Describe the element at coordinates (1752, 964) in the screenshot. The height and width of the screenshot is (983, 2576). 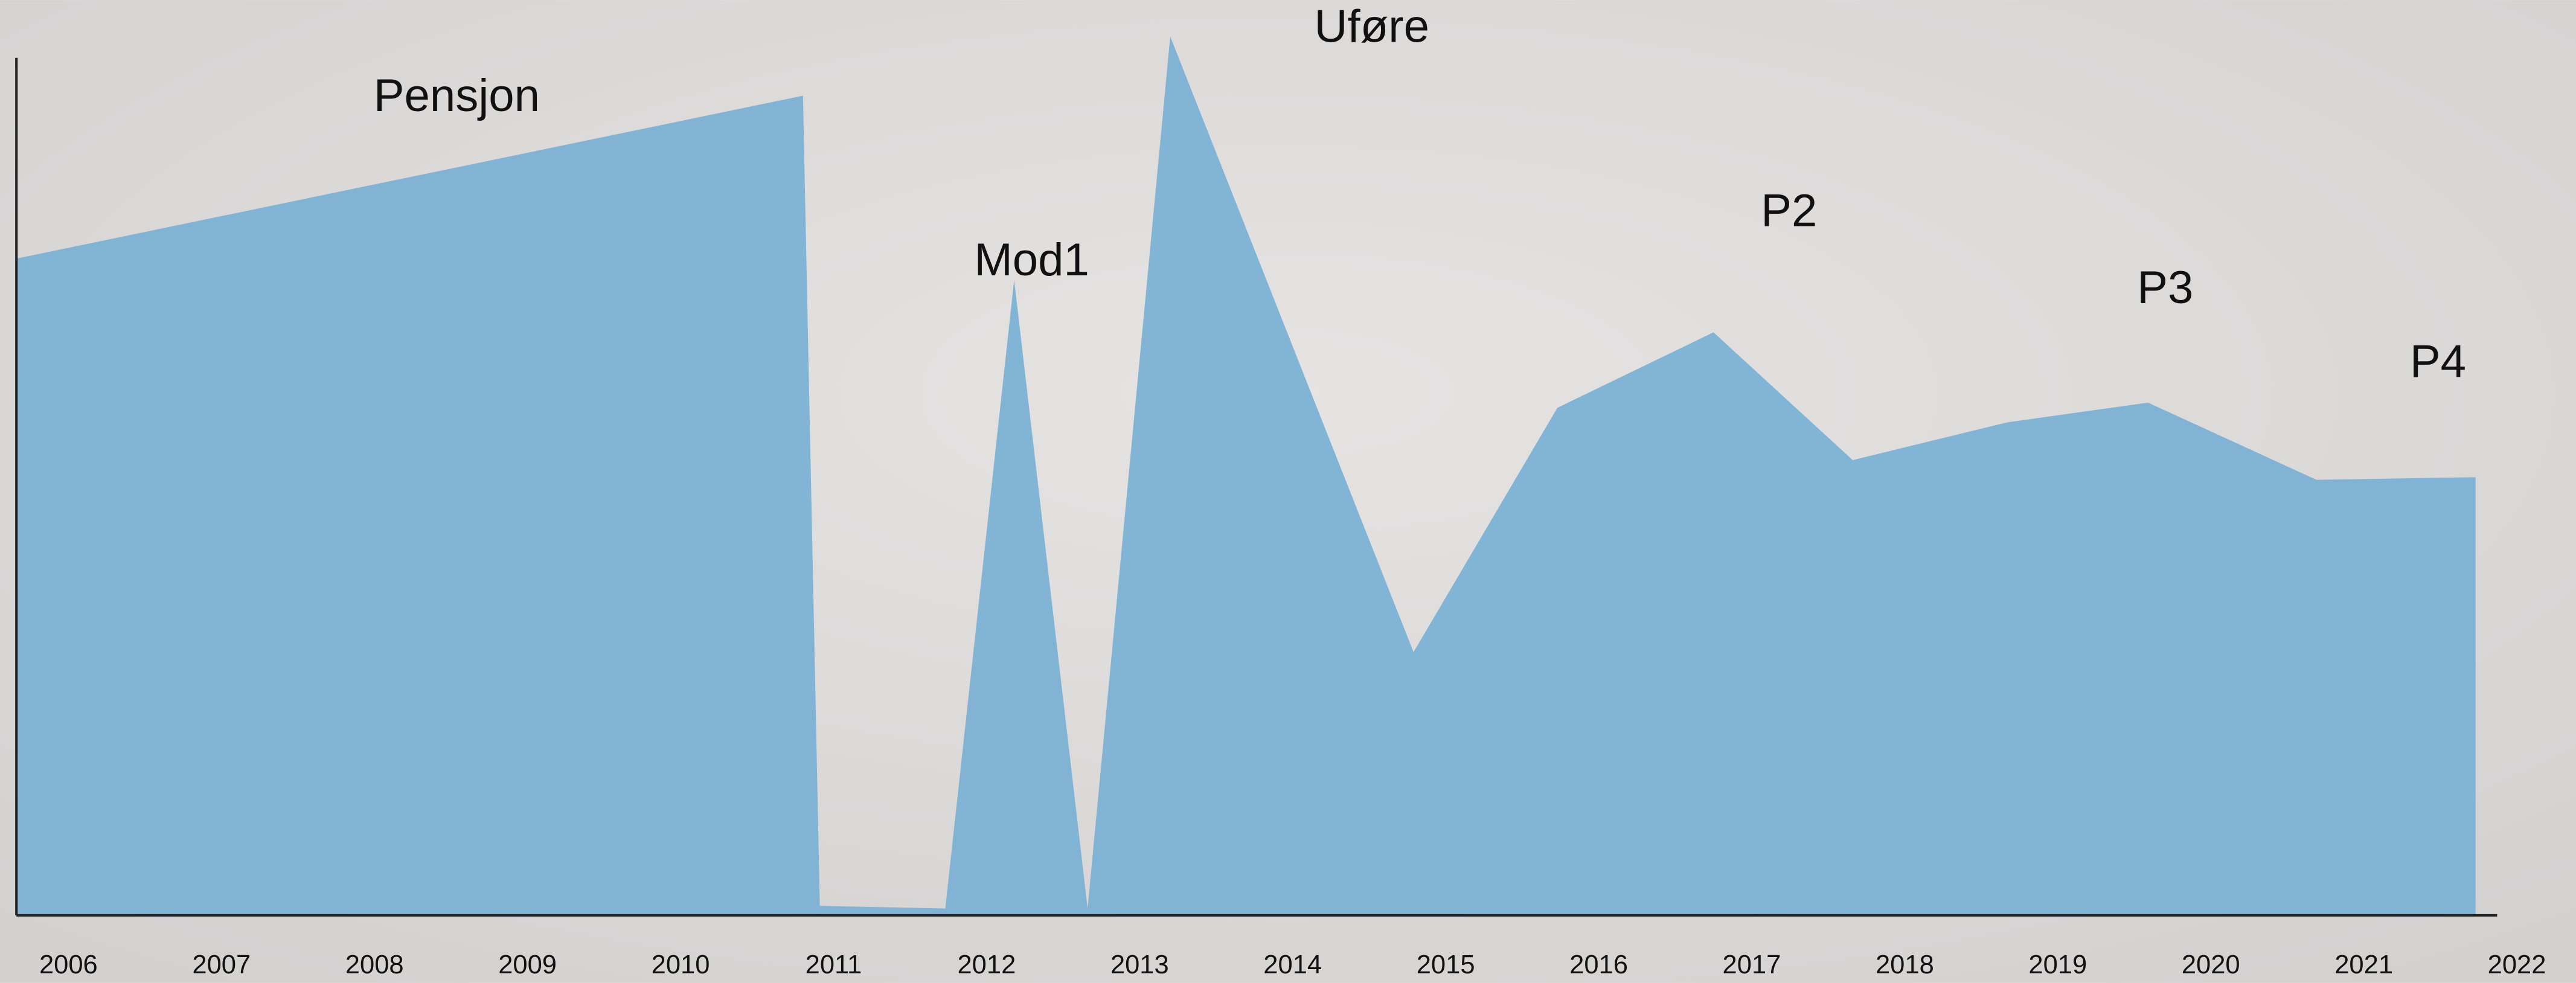
I see `x-tick-label: 2017` at that location.